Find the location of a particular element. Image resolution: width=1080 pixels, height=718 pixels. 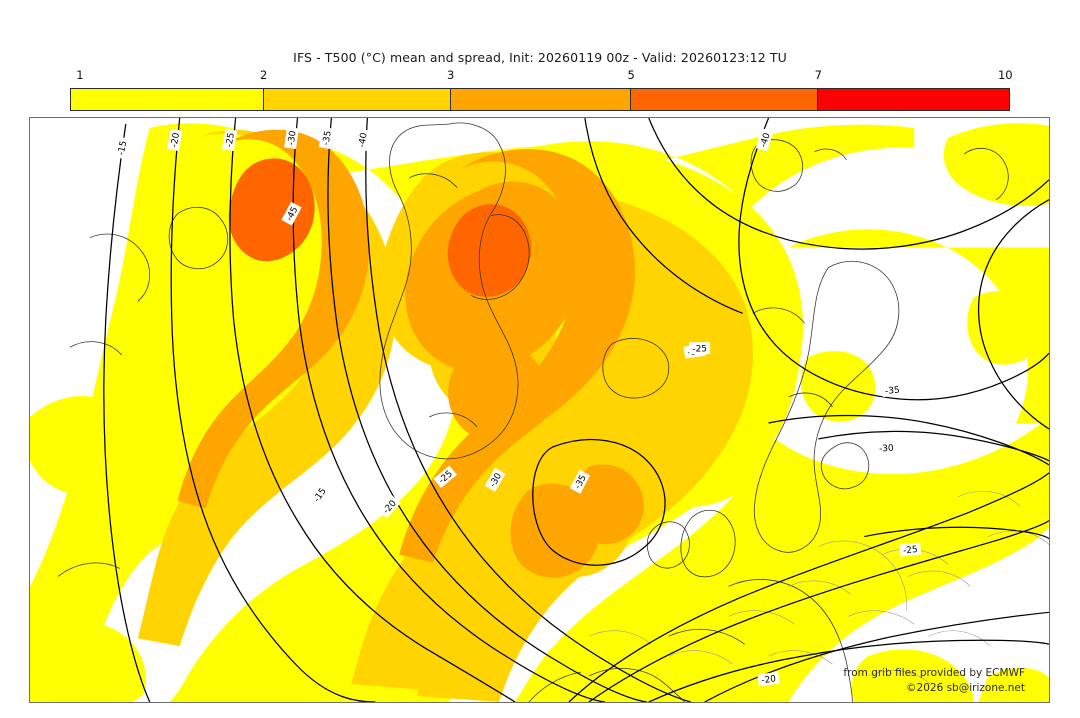

colorbar-tick-10: 10 is located at coordinates (1005, 75).